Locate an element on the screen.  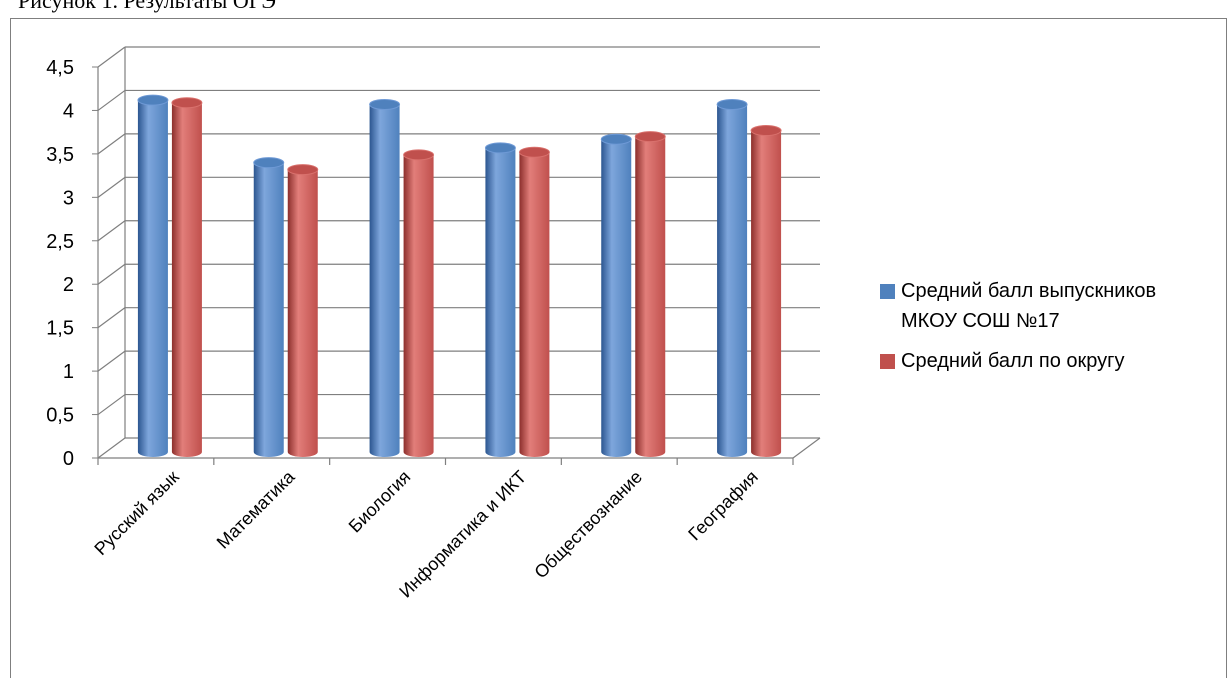
legend-label-school: Средний балл выпускников МКОУ СОШ №17 is located at coordinates (1029, 306).